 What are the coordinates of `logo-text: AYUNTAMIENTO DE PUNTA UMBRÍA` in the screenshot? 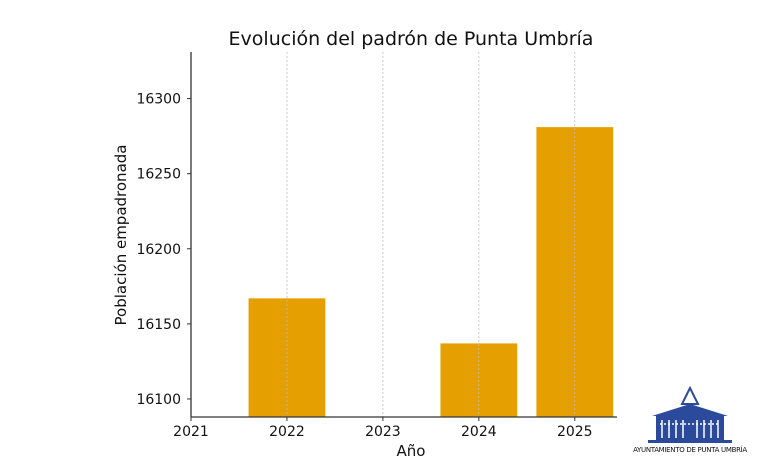 It's located at (690, 450).